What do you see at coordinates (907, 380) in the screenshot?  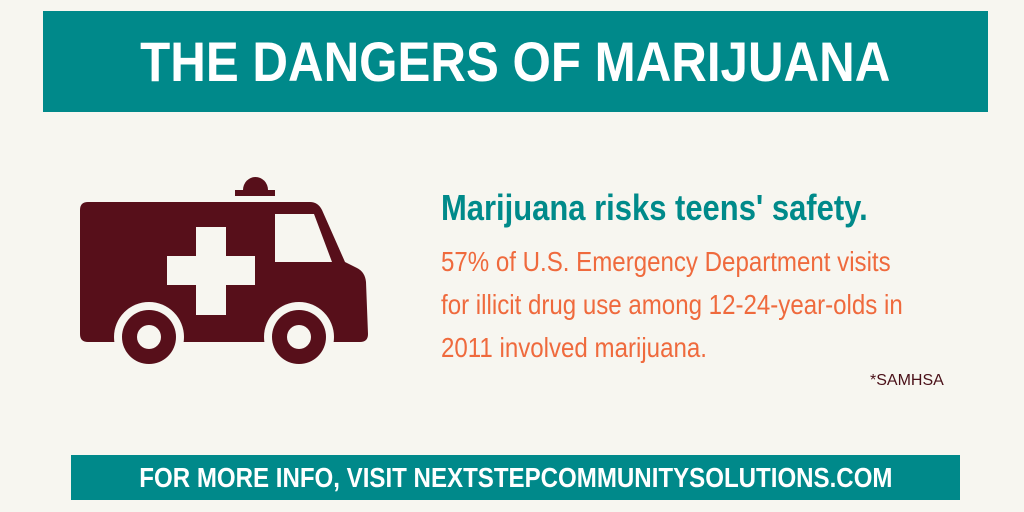 I see `source-citation: *SAMHSA` at bounding box center [907, 380].